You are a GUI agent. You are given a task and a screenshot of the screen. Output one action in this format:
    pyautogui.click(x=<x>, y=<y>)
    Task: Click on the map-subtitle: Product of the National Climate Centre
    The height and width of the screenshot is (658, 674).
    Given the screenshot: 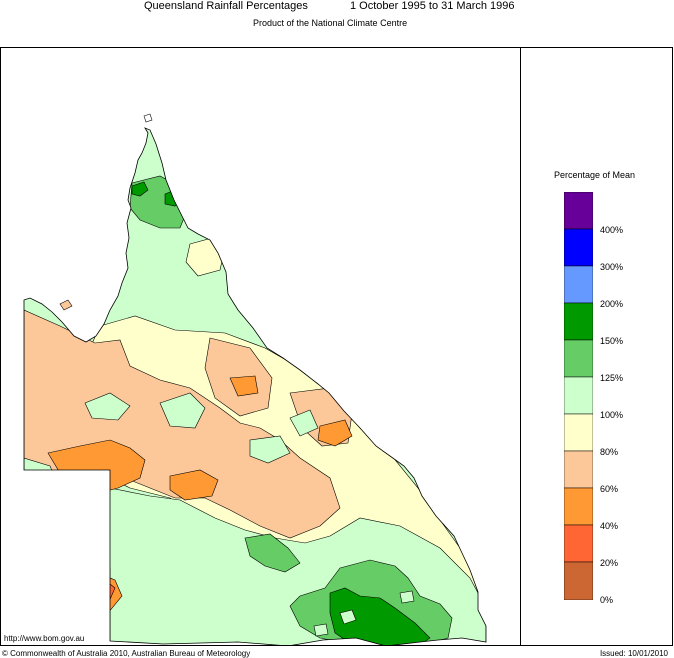 What is the action you would take?
    pyautogui.click(x=330, y=23)
    